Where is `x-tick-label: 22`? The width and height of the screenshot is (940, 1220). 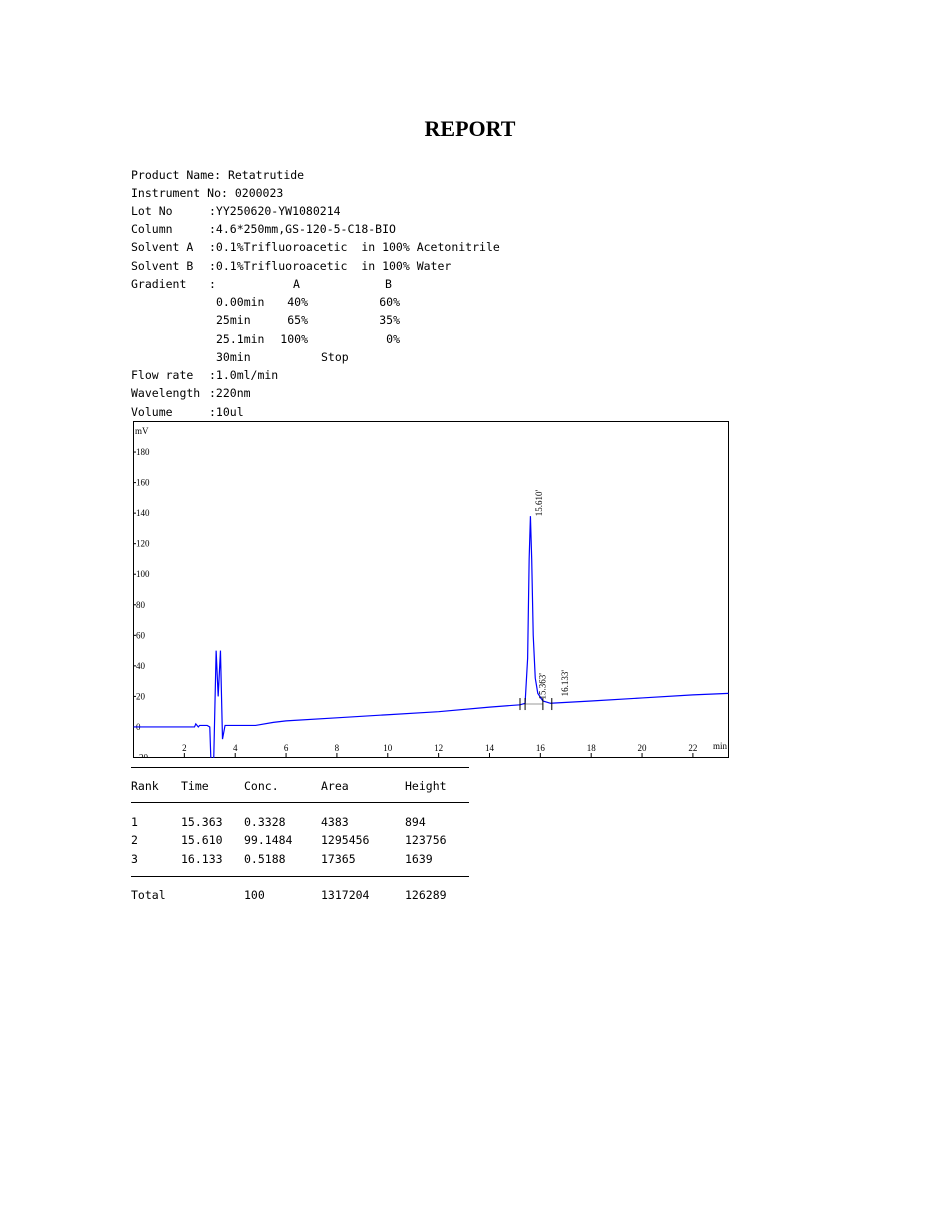
x-tick-label: 22 is located at coordinates (692, 748).